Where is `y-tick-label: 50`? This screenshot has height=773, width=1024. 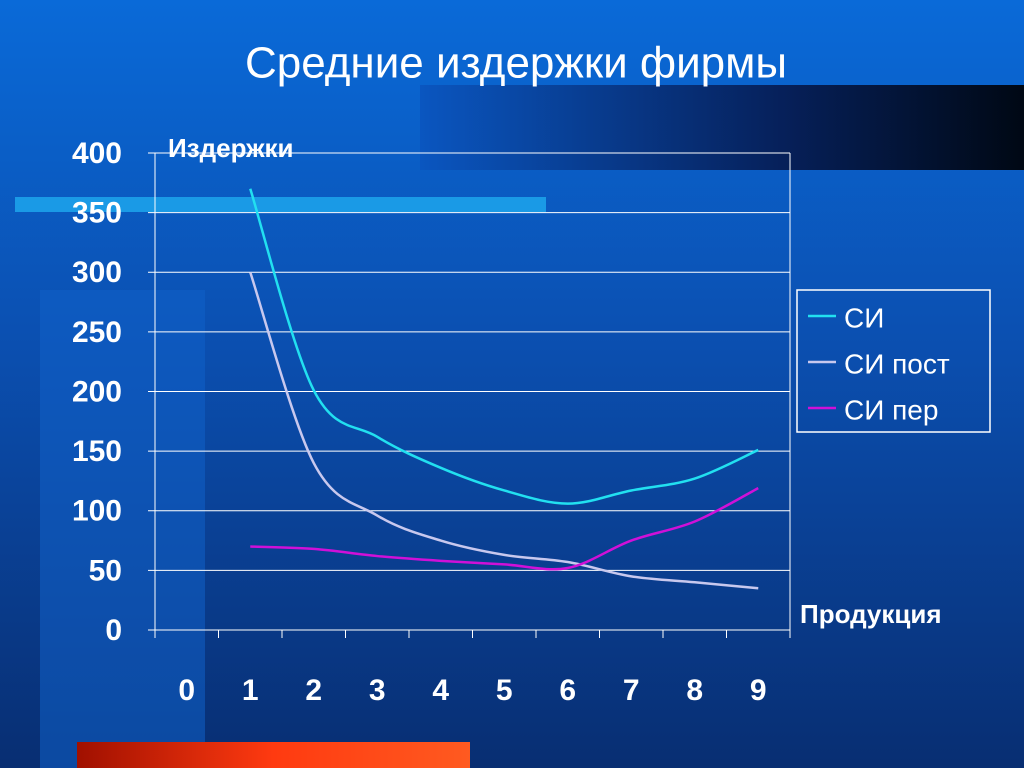
y-tick-label: 50 is located at coordinates (105, 570).